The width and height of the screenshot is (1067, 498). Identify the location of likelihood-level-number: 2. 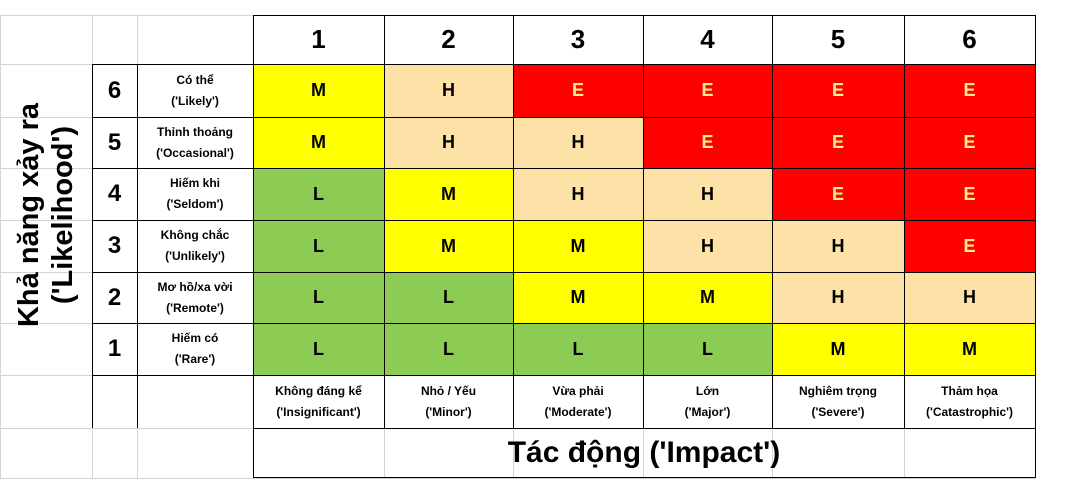
(114, 297).